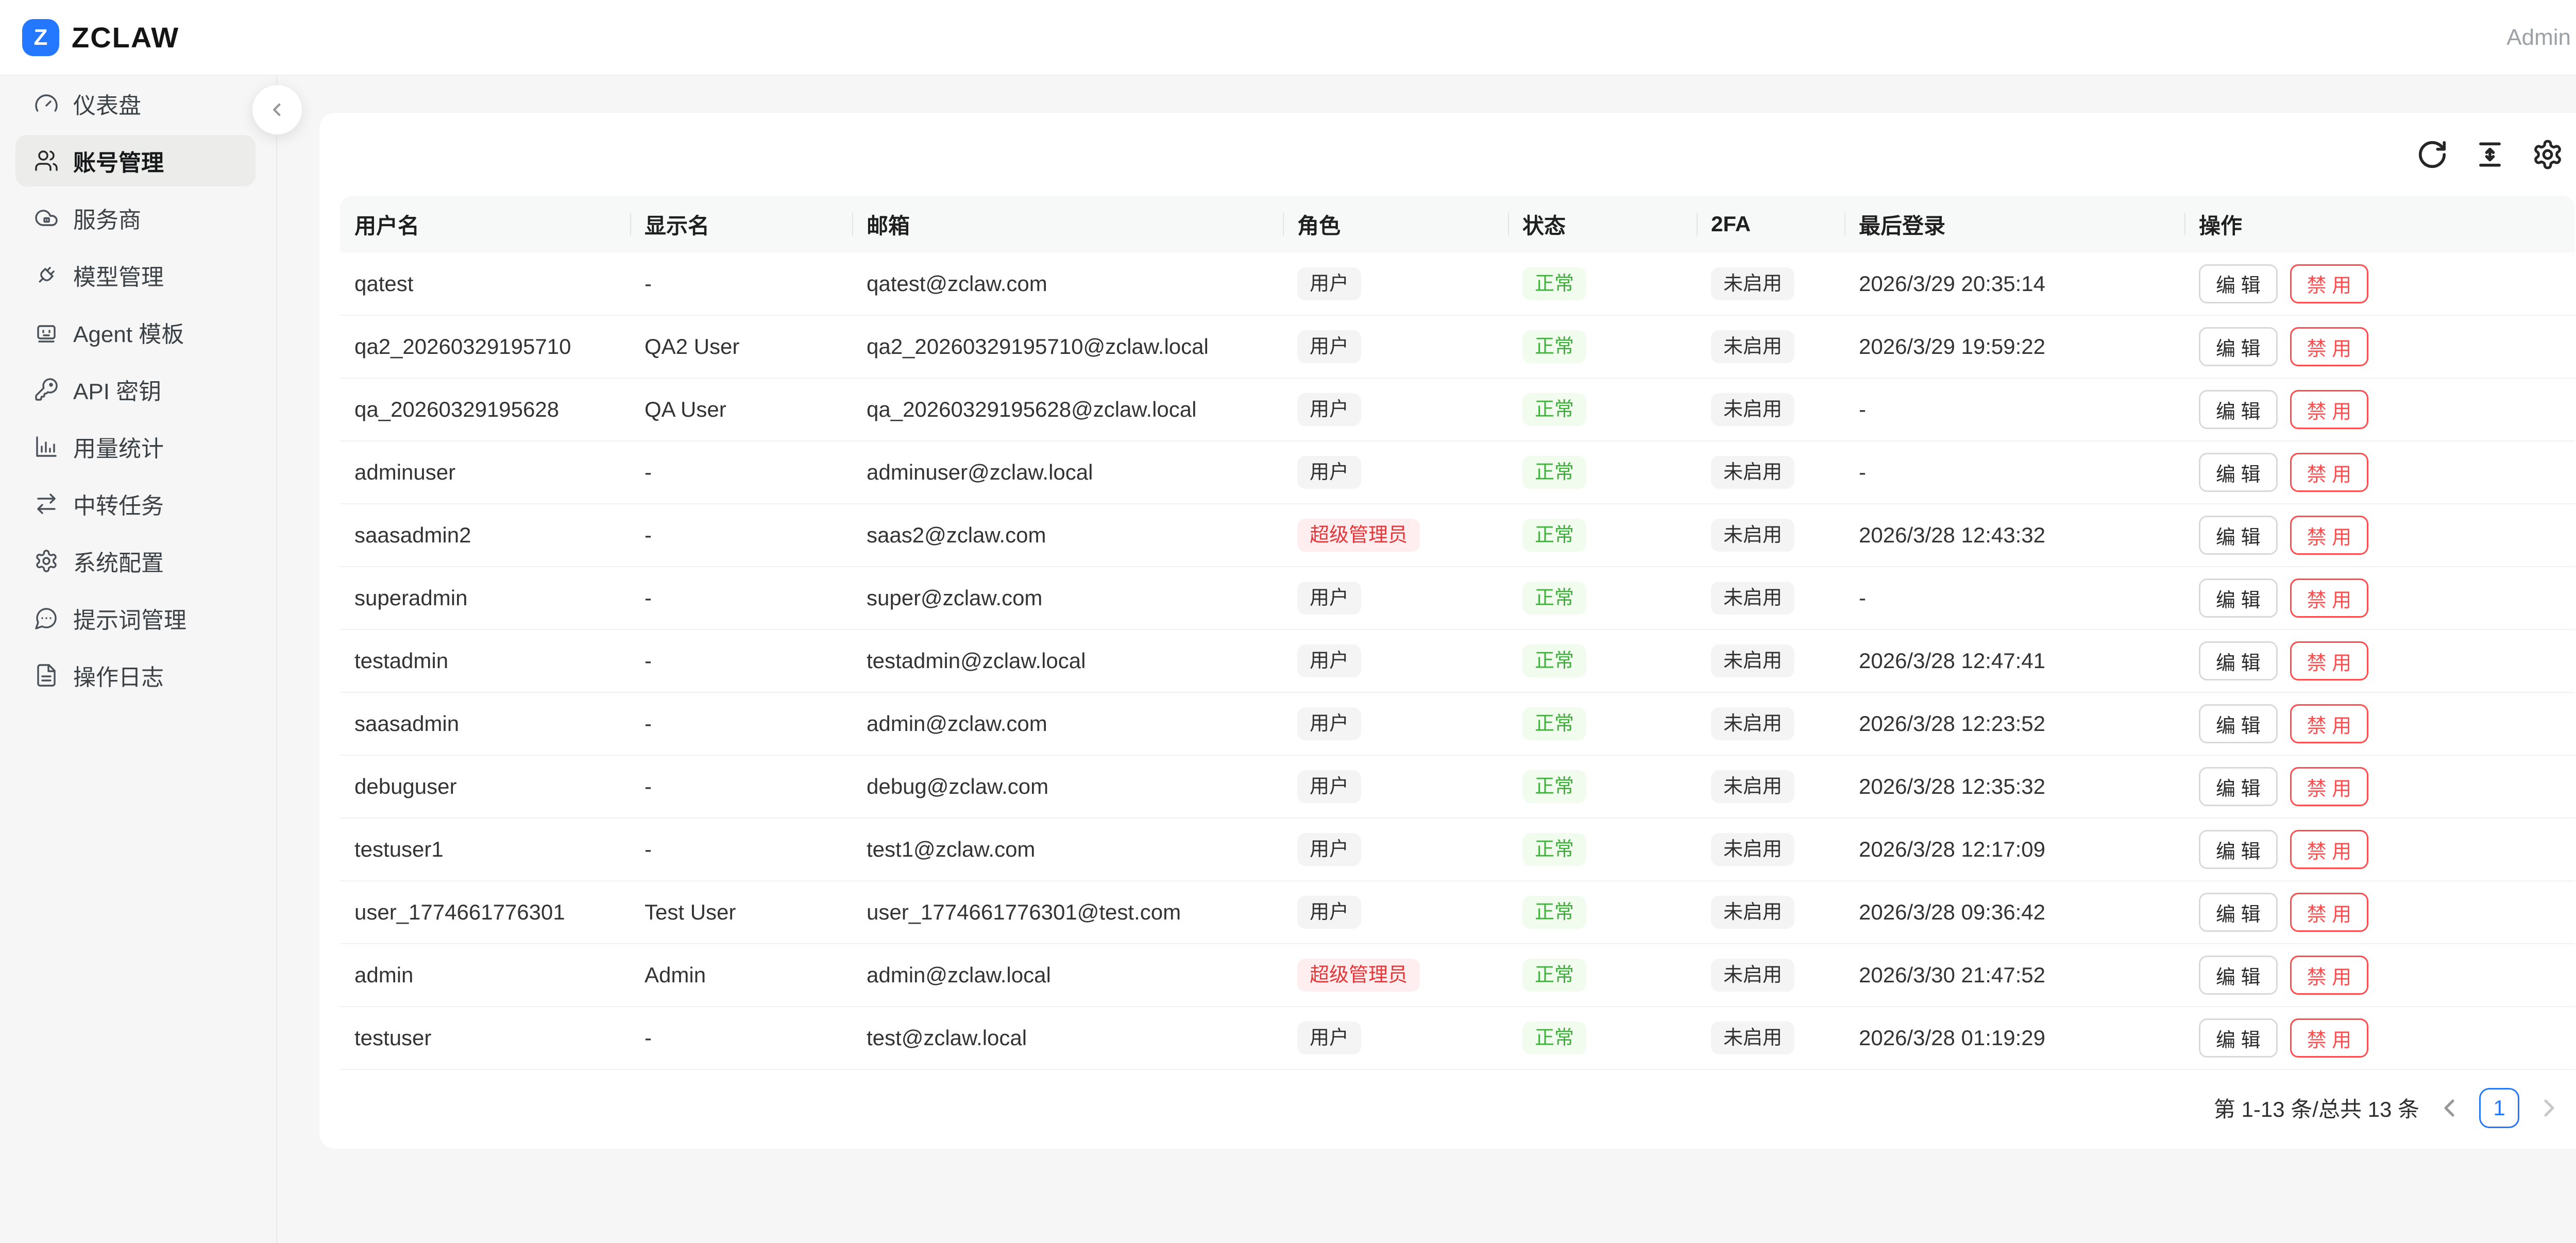 This screenshot has width=2576, height=1243. Describe the element at coordinates (2014, 975) in the screenshot. I see `cell-last-login: 2026/3/30 21:47:52` at that location.